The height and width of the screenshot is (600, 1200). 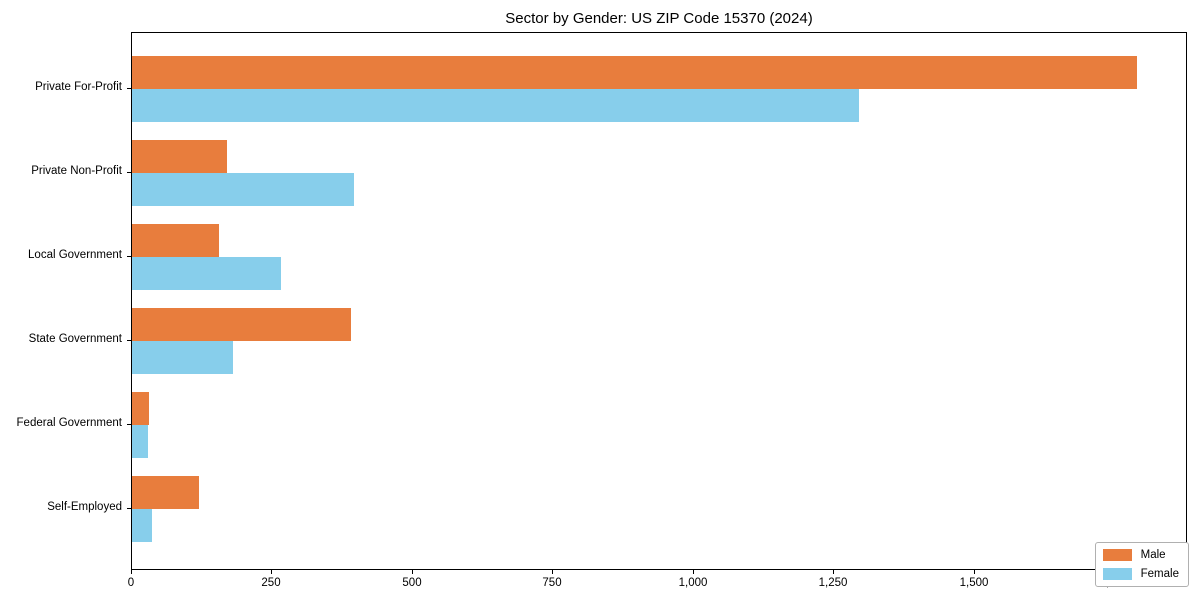 What do you see at coordinates (495, 105) in the screenshot?
I see `bar-female-private-for-profit` at bounding box center [495, 105].